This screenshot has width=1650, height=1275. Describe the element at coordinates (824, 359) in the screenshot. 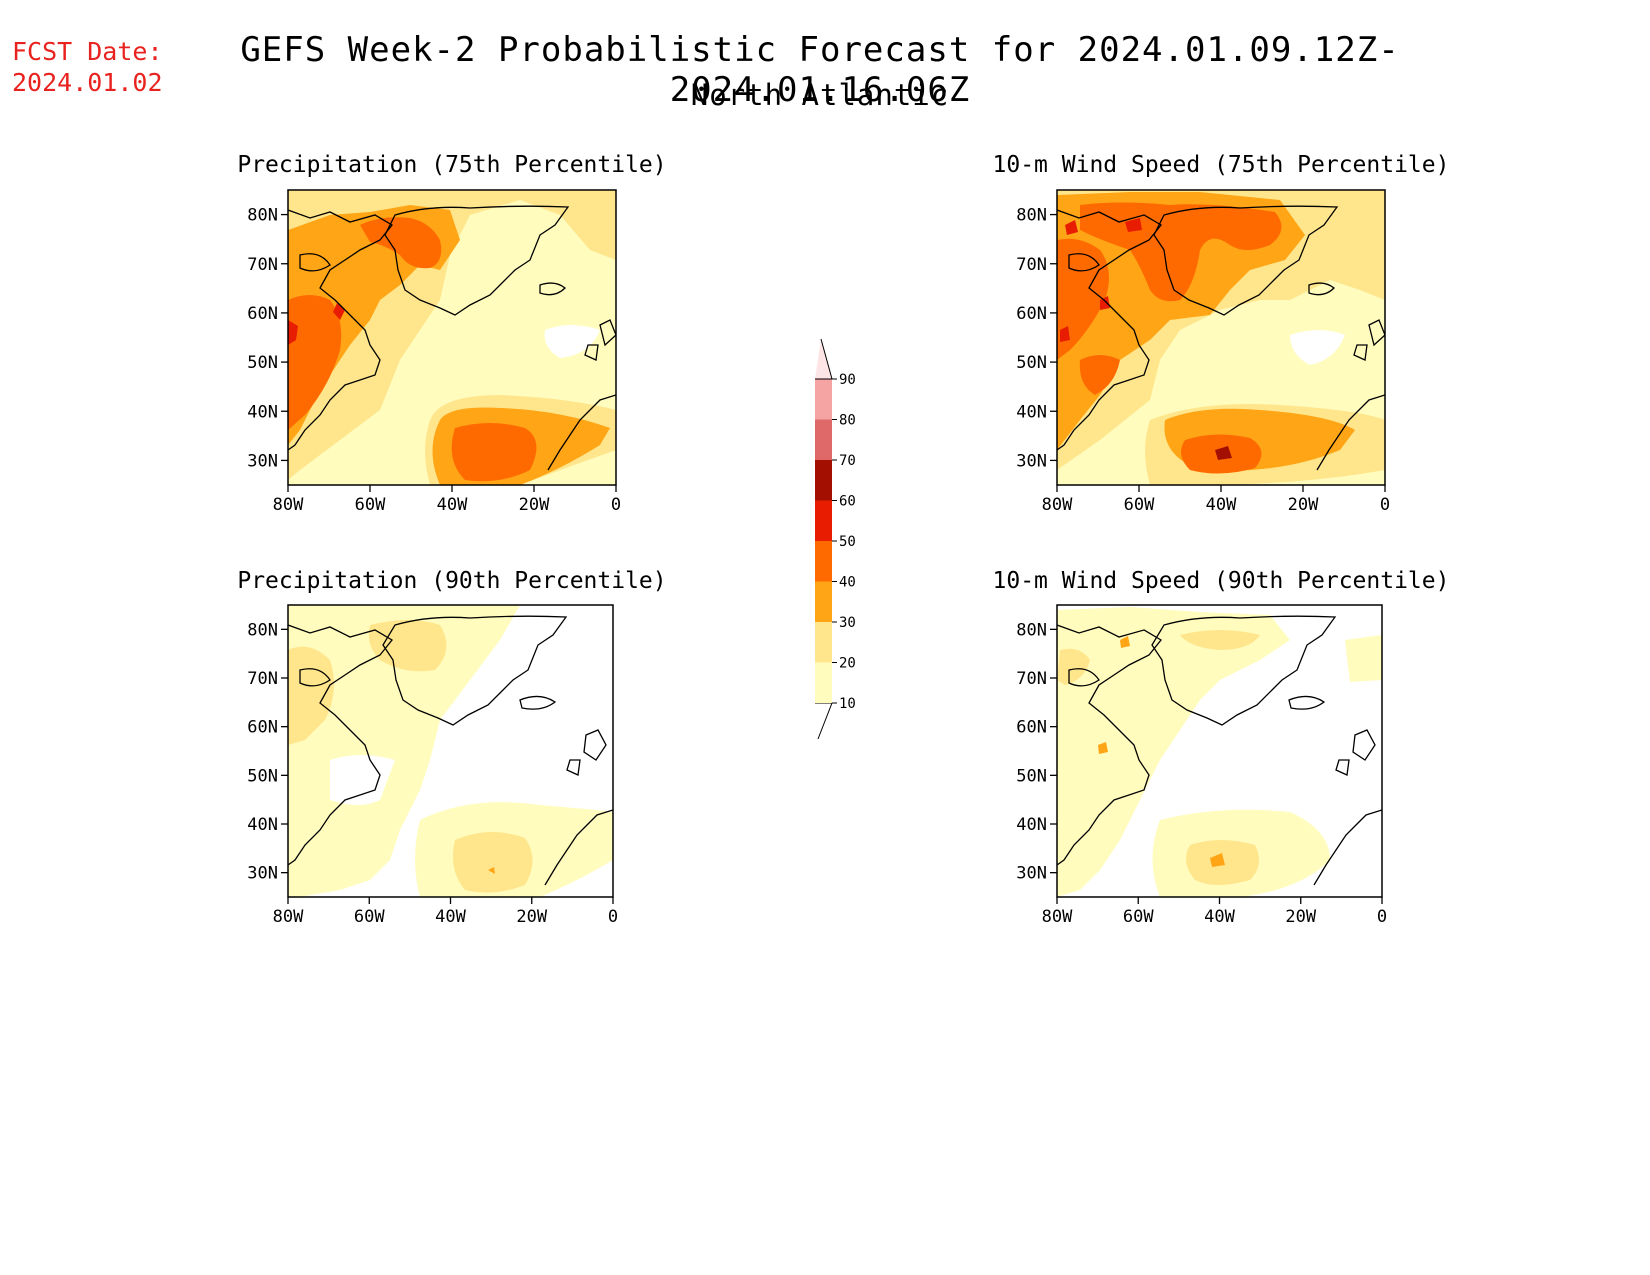

I see `colorbar-high-extension` at that location.